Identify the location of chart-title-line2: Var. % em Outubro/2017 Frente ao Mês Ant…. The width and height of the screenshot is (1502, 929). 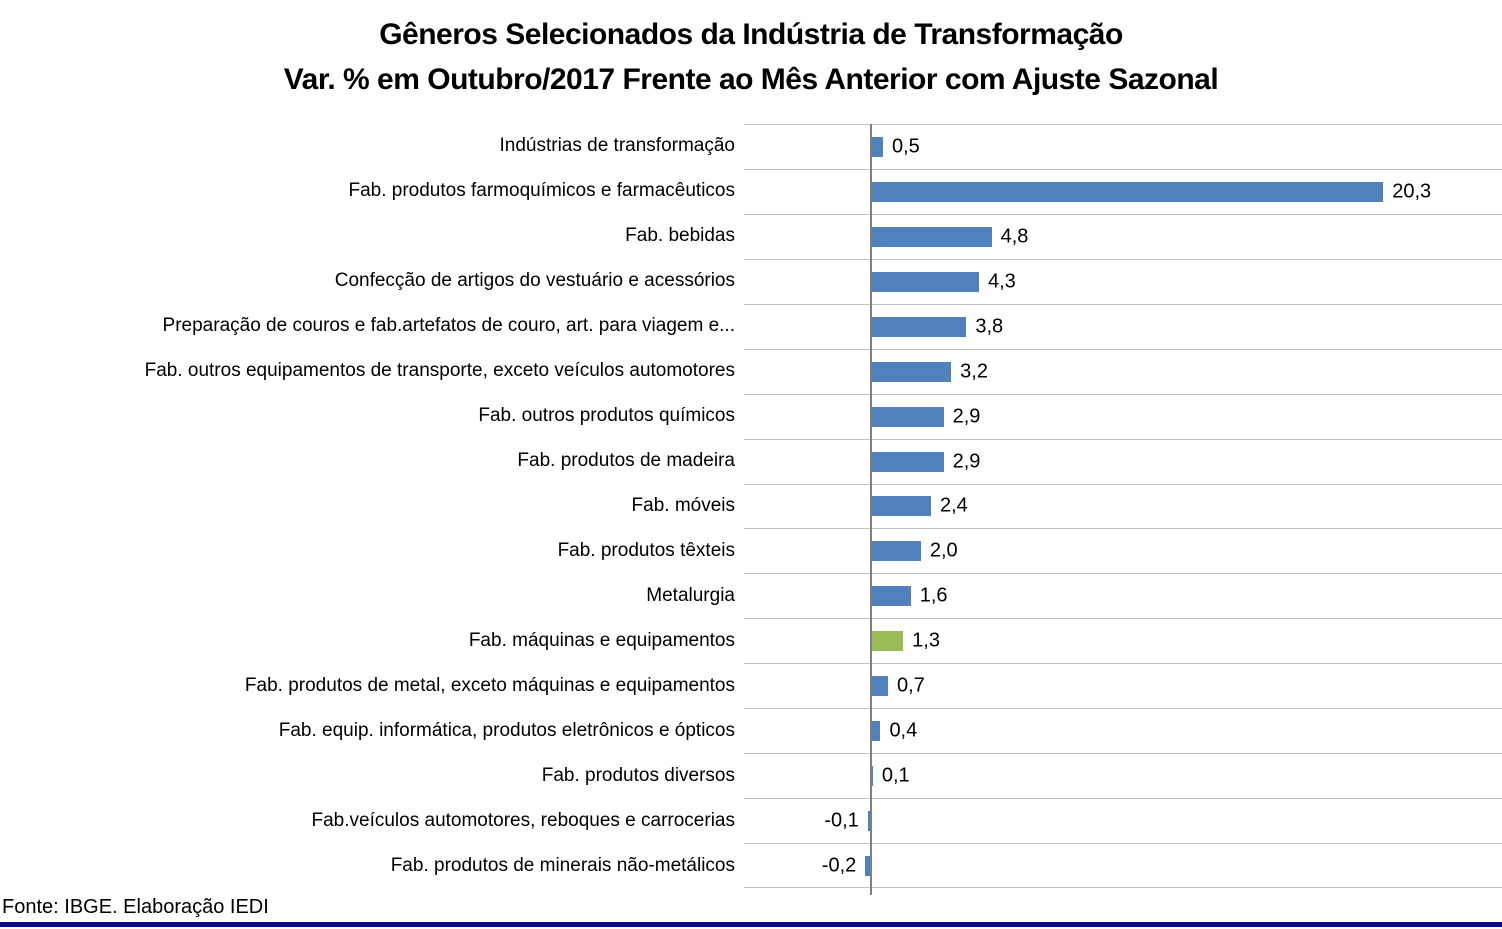
(751, 79).